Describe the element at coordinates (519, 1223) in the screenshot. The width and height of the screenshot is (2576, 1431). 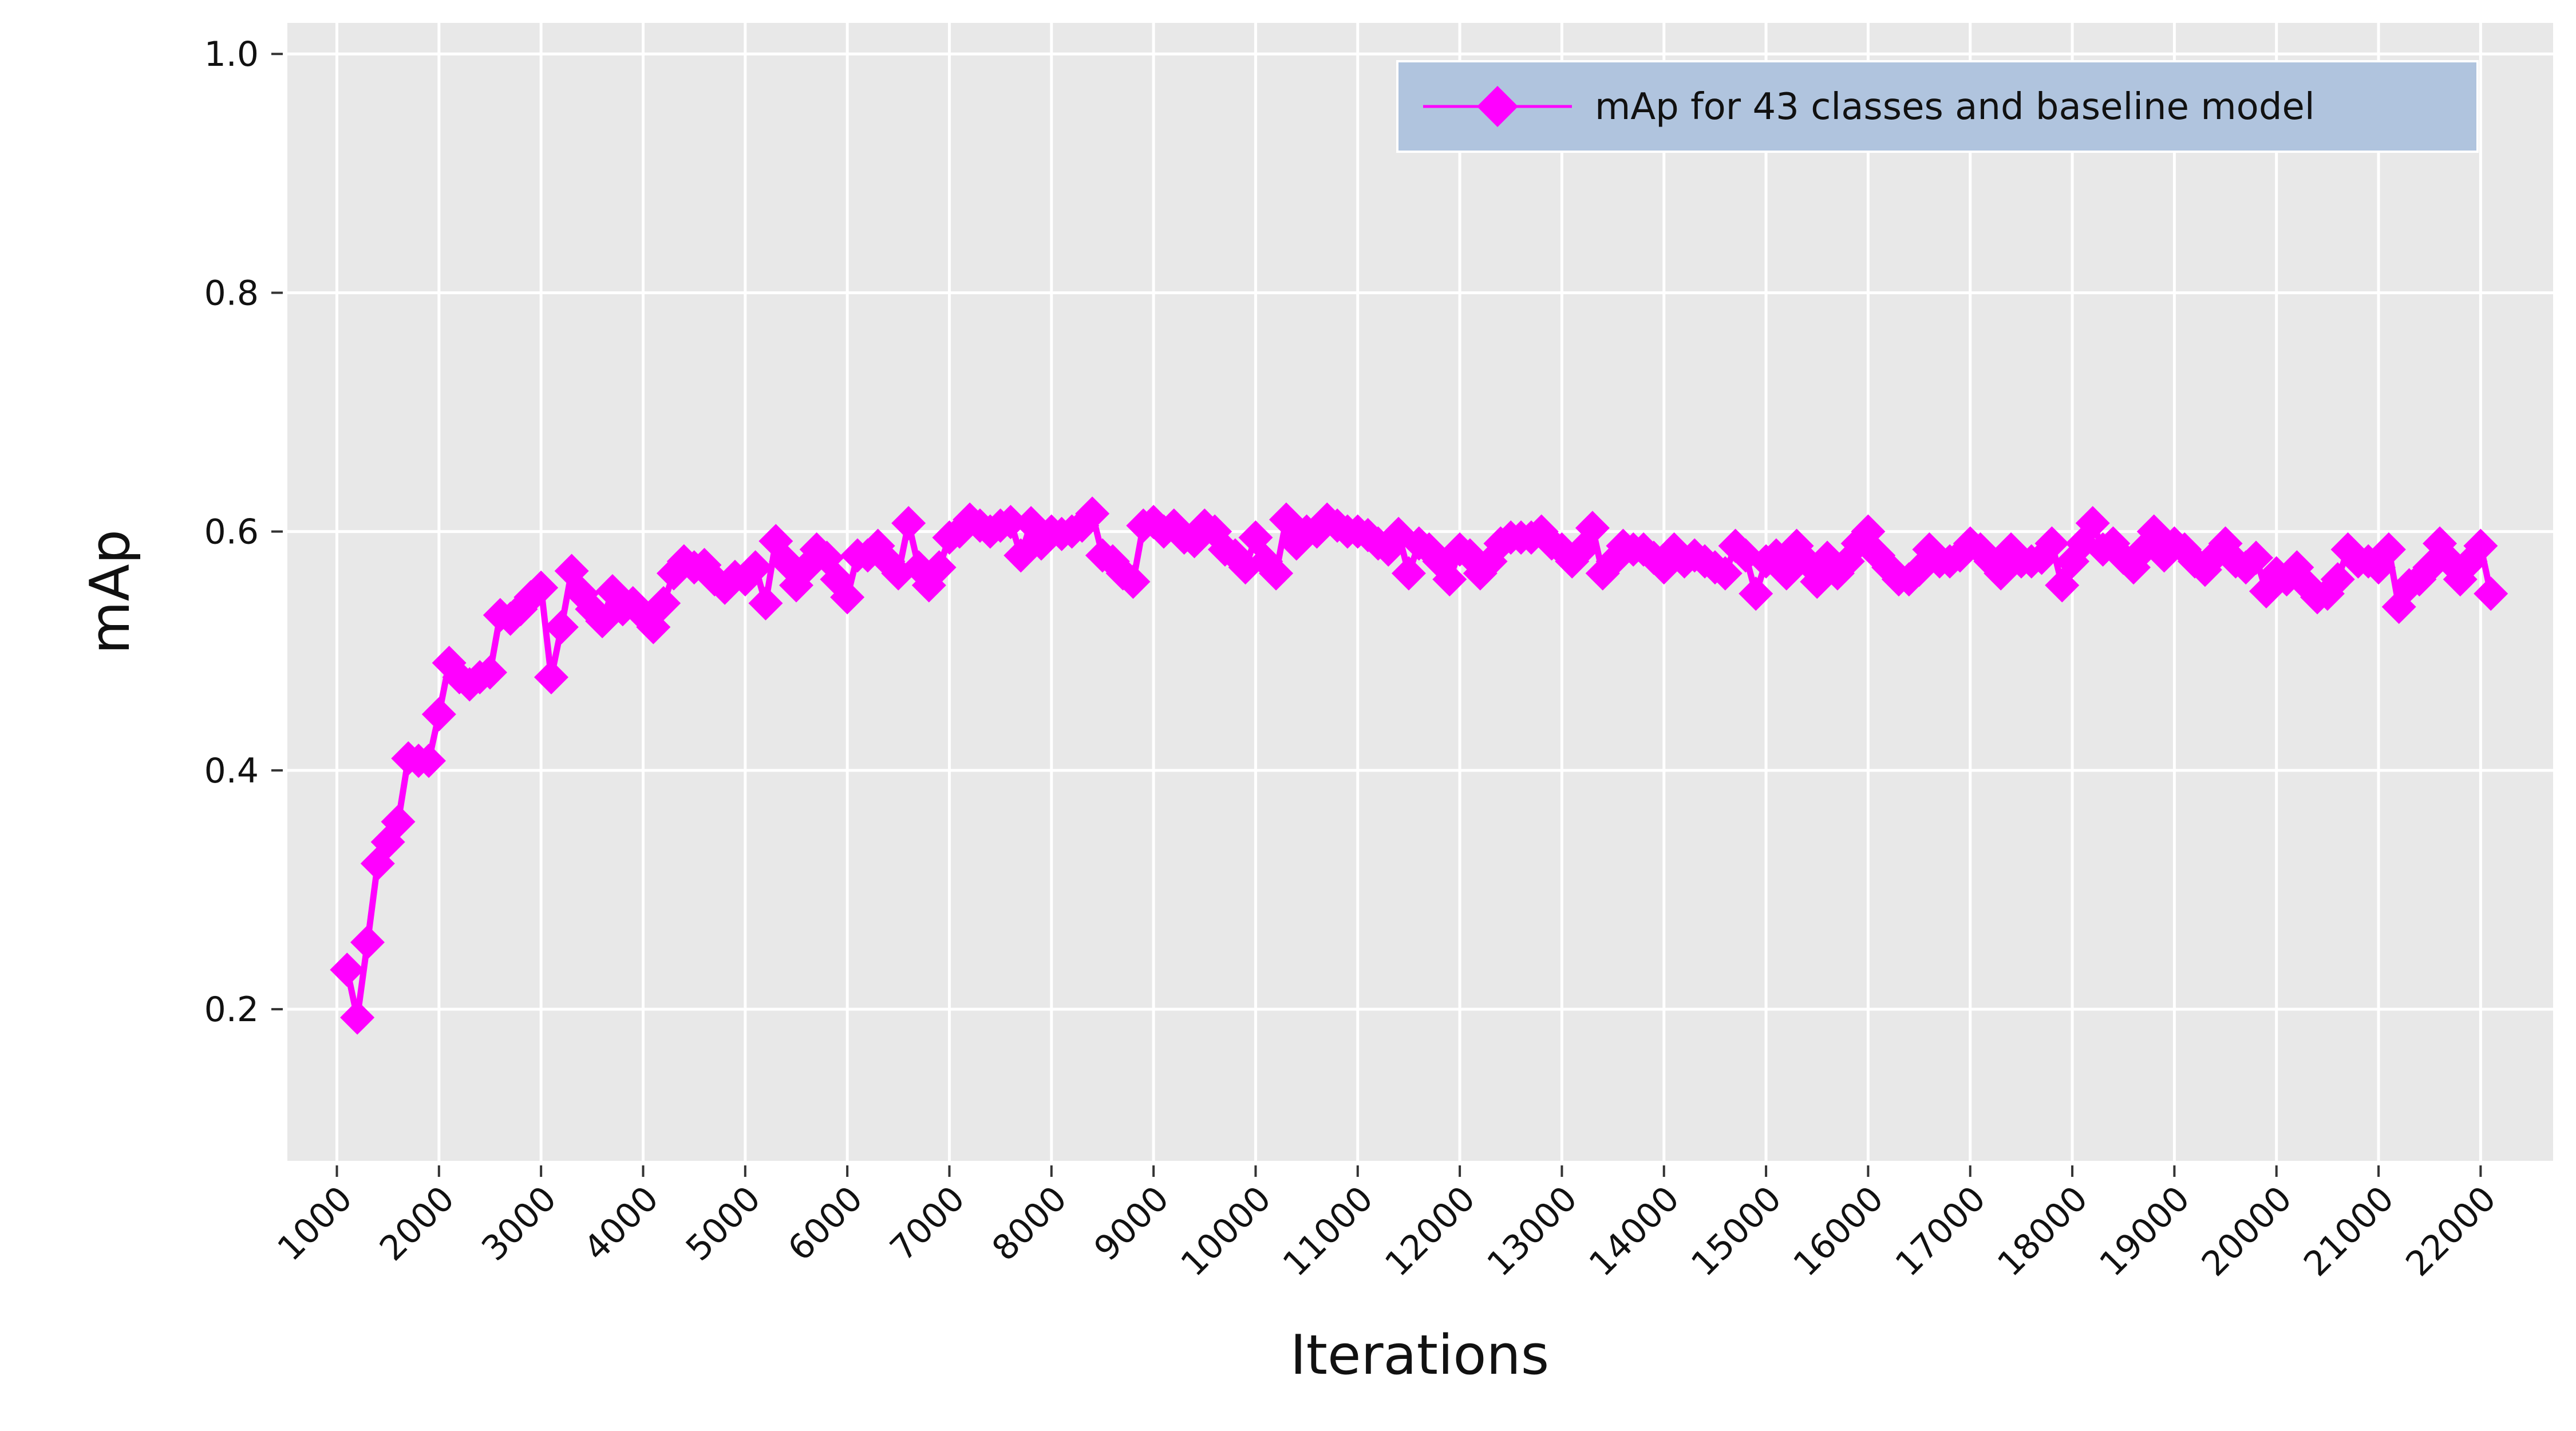
I see `x-tick-label: 3000` at that location.